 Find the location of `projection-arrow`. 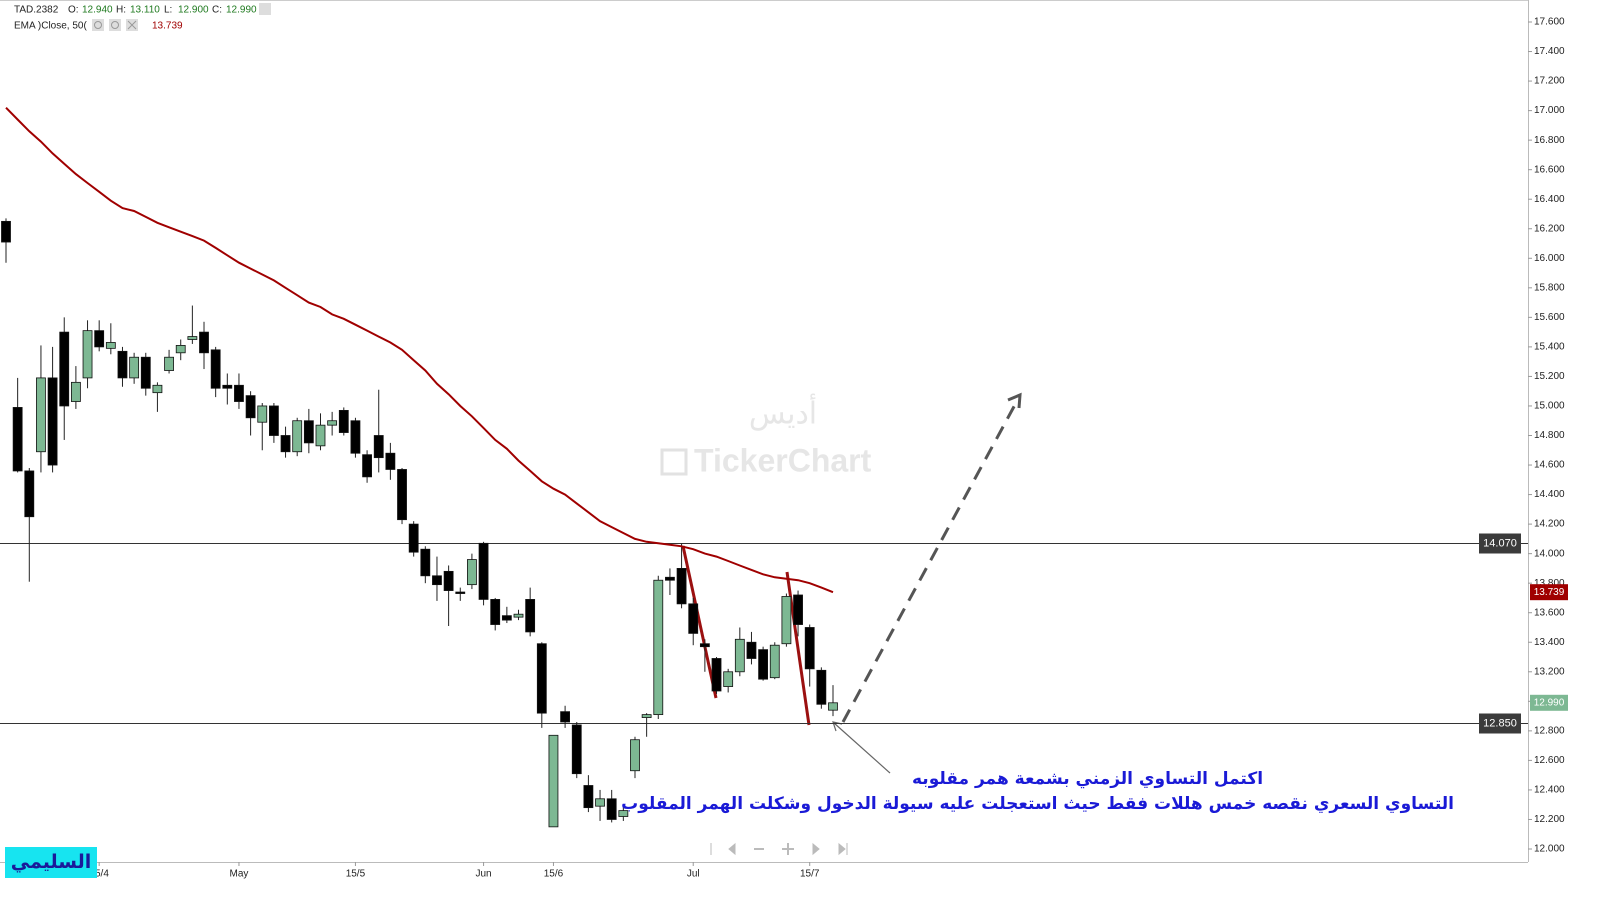

projection-arrow is located at coordinates (930, 561).